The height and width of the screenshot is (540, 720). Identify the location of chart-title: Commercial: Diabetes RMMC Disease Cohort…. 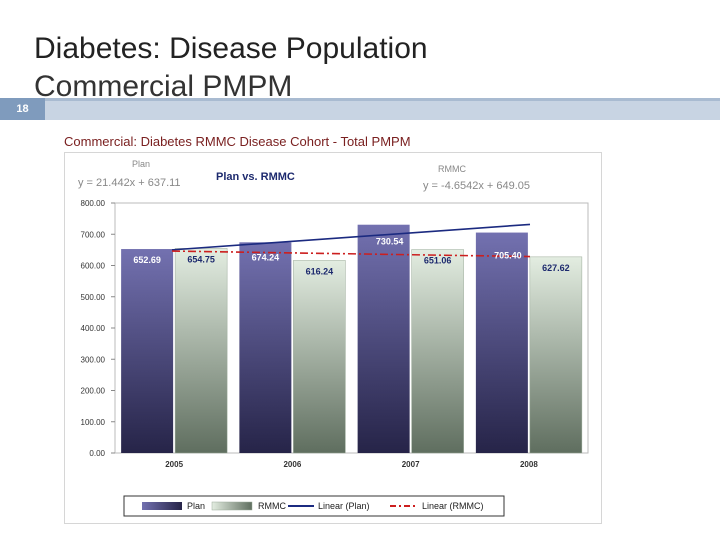
(237, 141).